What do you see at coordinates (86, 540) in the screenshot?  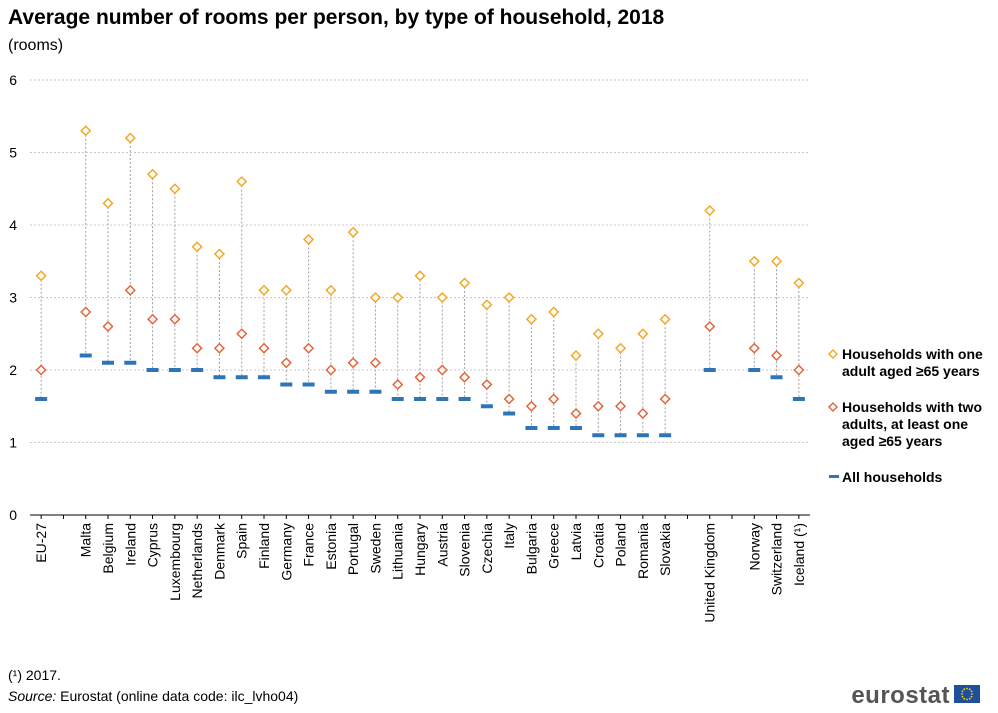 I see `x-tick-label: Malta` at bounding box center [86, 540].